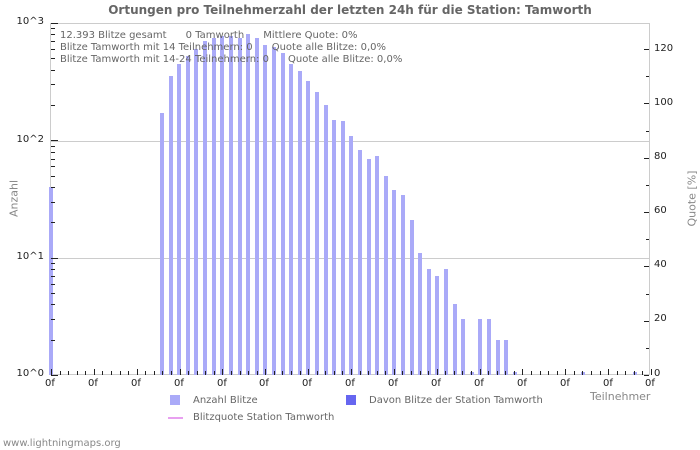  I want to click on legend-label-quote: Blitzquote Station Tamworth, so click(264, 417).